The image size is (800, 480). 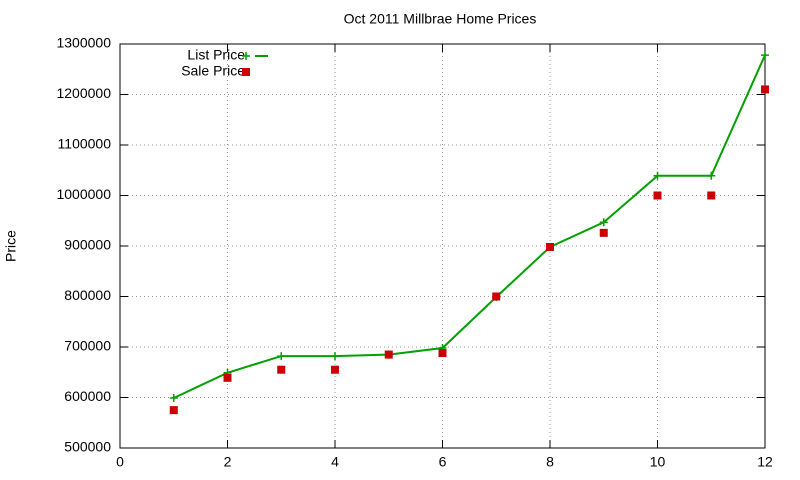 I want to click on chart-title: Oct 2011 Millbrae Home Prices, so click(x=440, y=19).